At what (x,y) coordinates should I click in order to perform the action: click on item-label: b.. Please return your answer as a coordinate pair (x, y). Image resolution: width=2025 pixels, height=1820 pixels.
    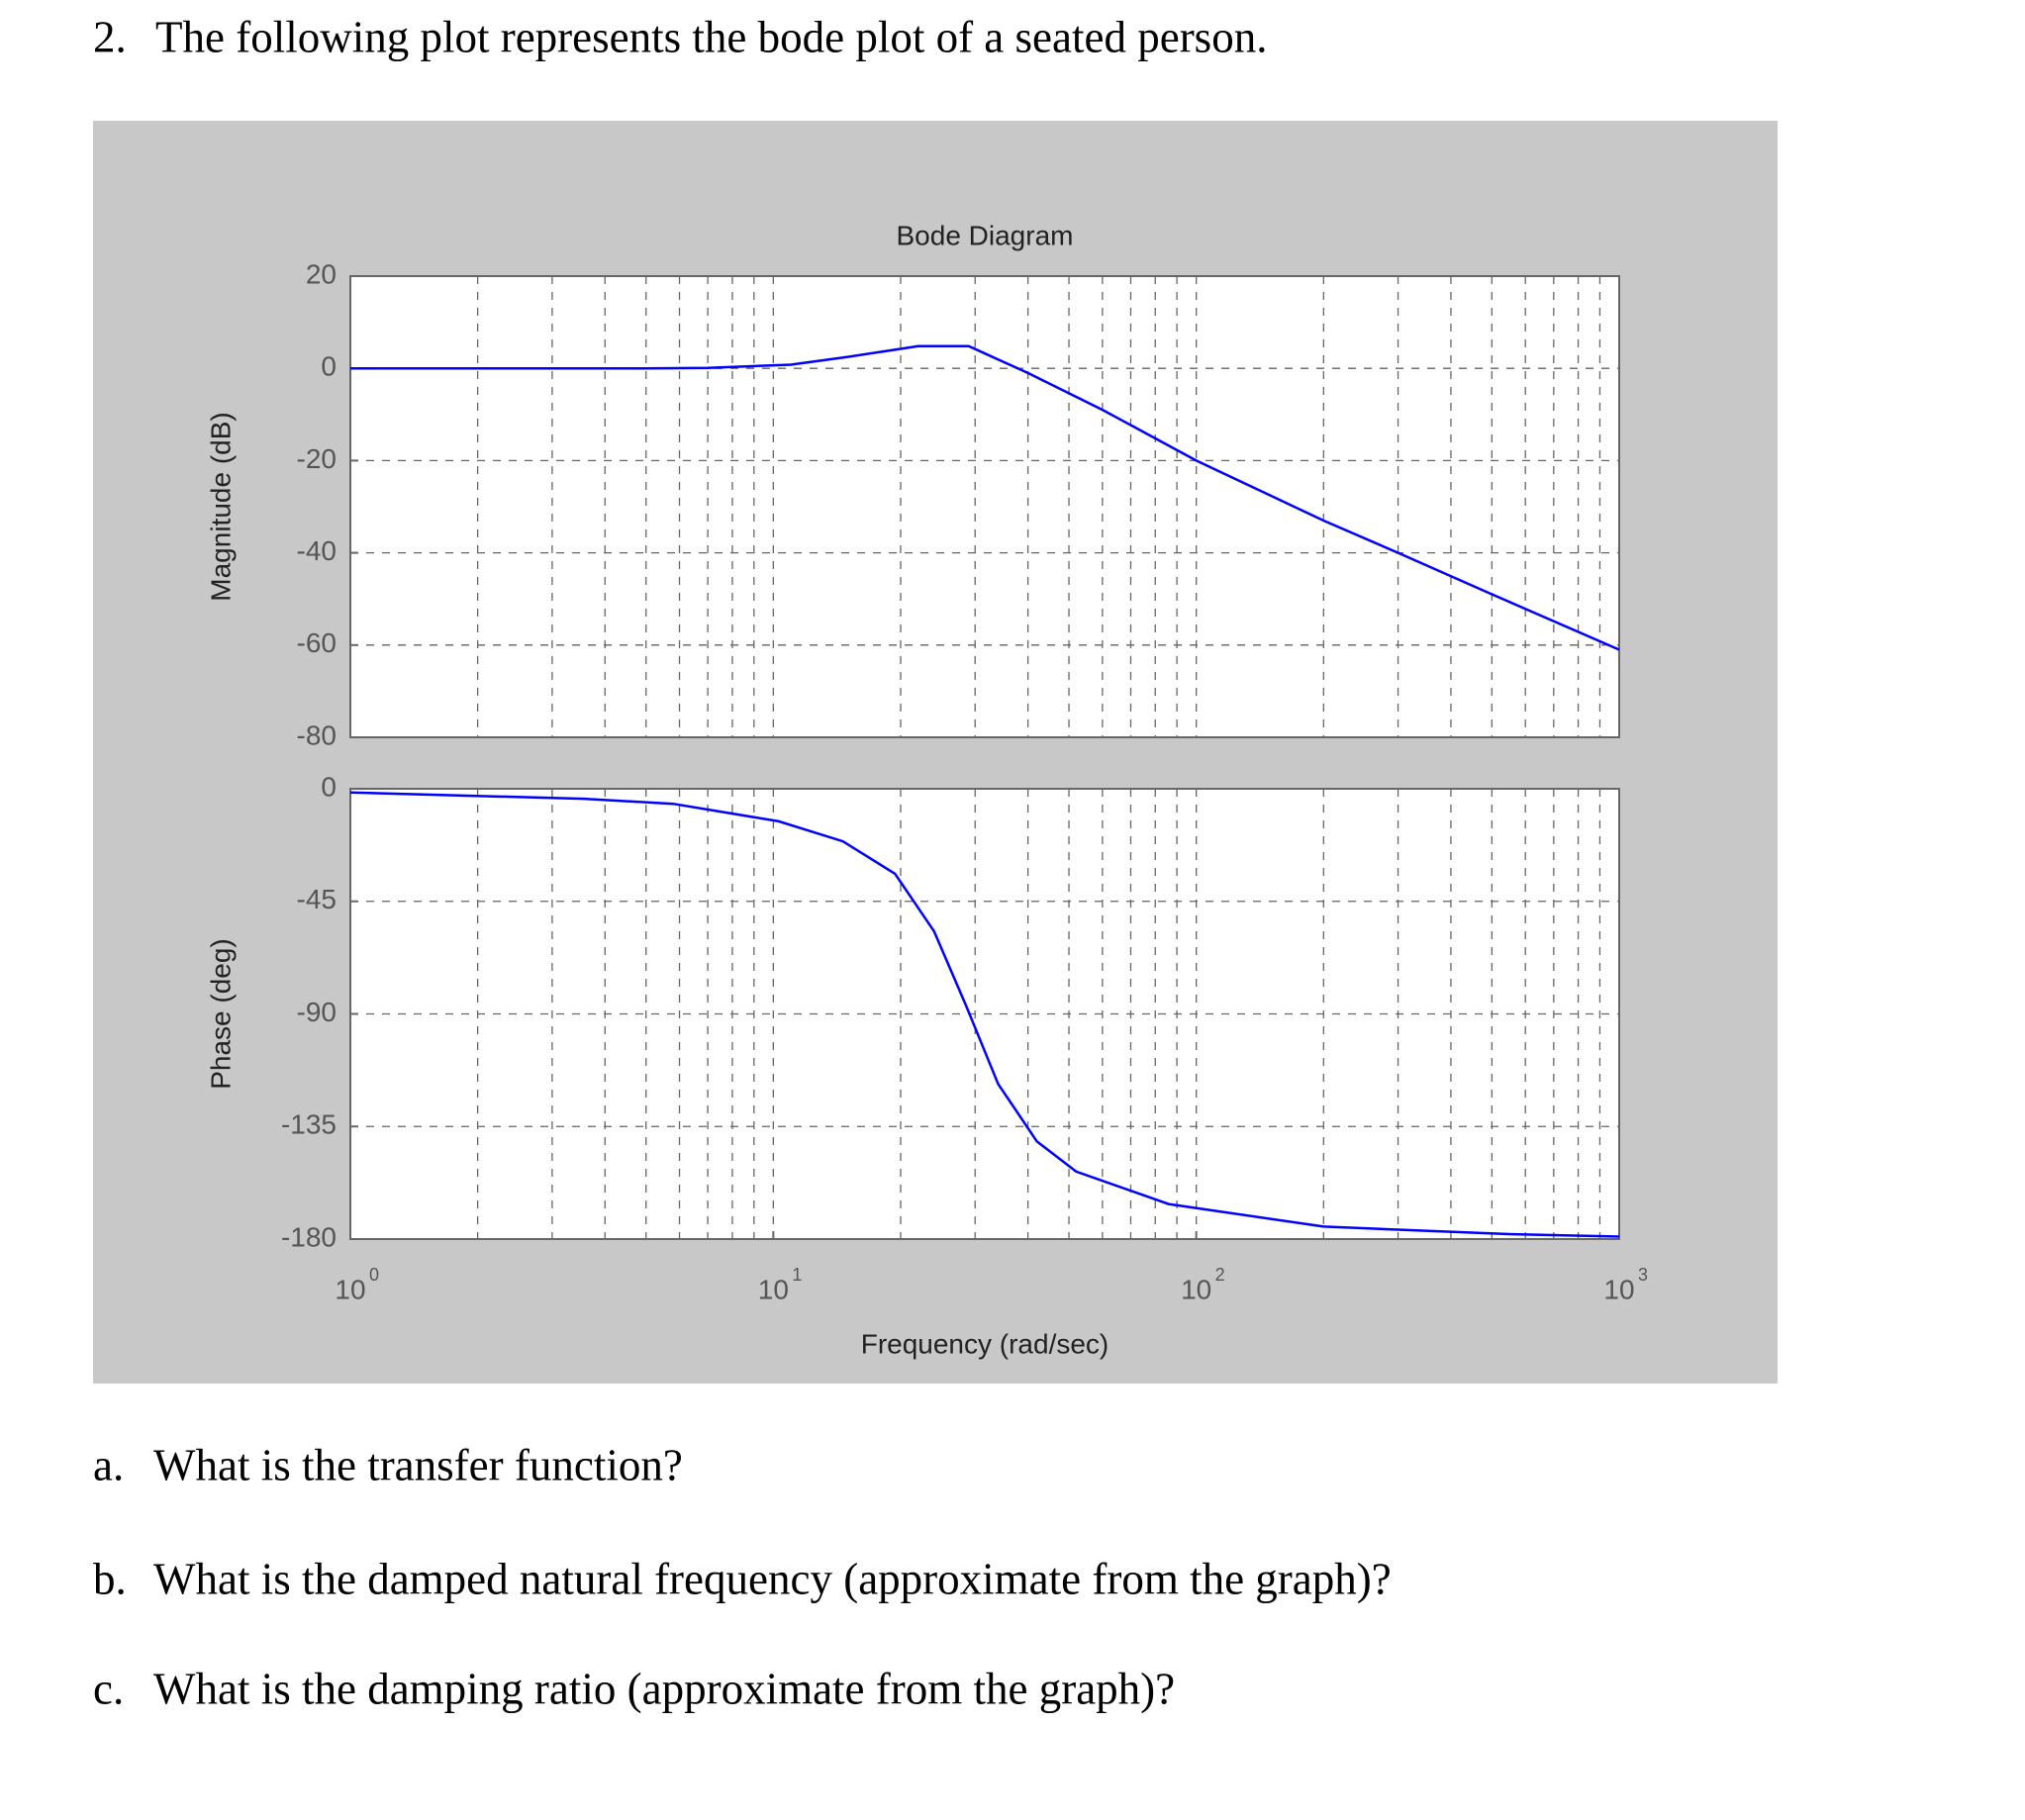
    Looking at the image, I should click on (110, 1578).